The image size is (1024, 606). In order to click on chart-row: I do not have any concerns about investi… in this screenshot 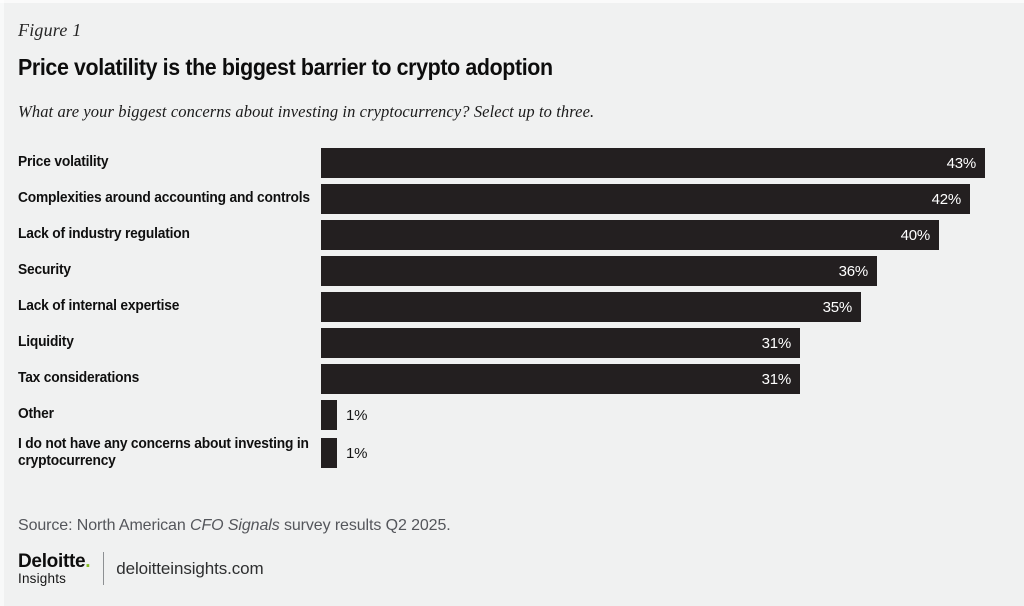, I will do `click(512, 453)`.